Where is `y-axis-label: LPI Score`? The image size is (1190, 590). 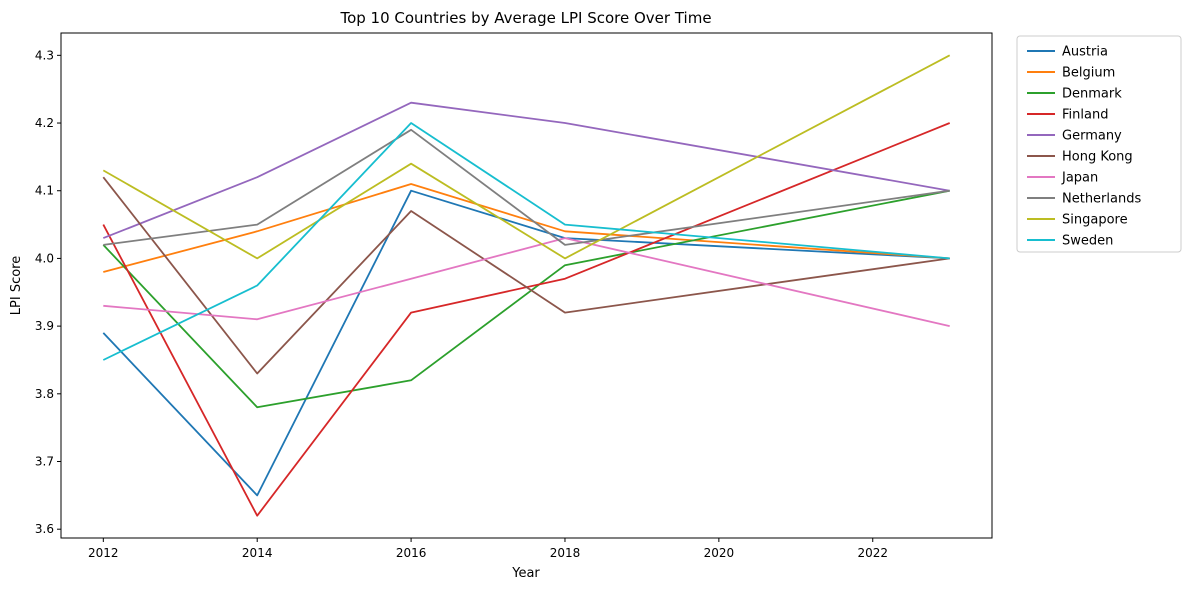
y-axis-label: LPI Score is located at coordinates (16, 285).